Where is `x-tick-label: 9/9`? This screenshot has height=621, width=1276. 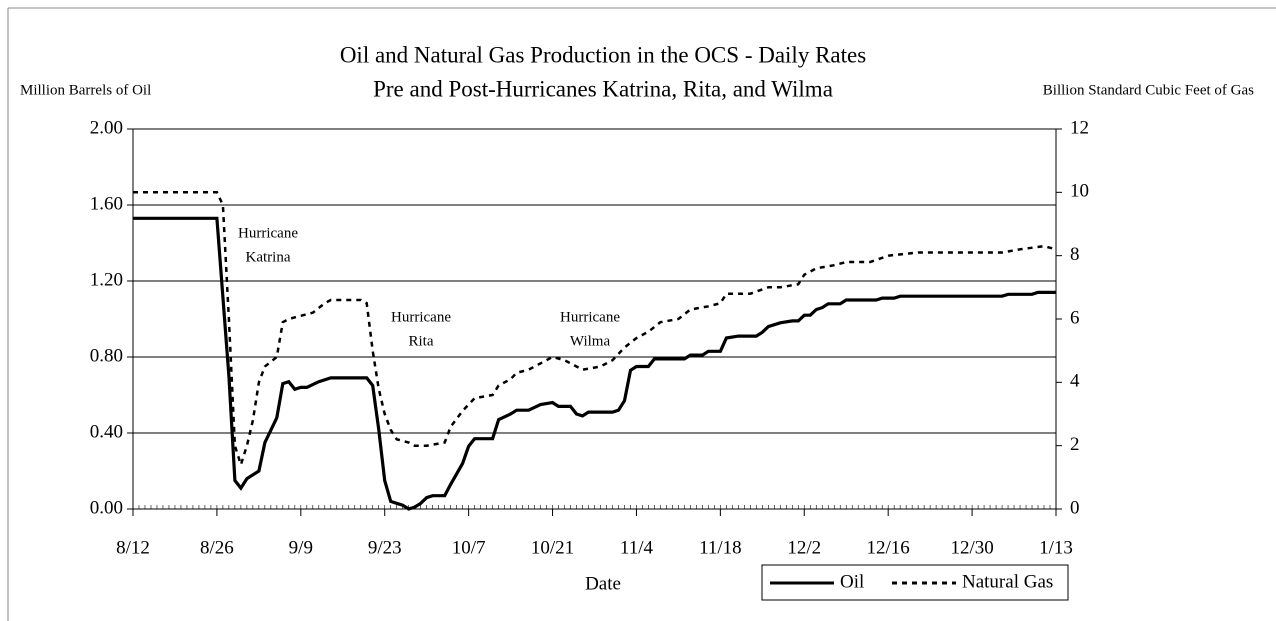 x-tick-label: 9/9 is located at coordinates (301, 547).